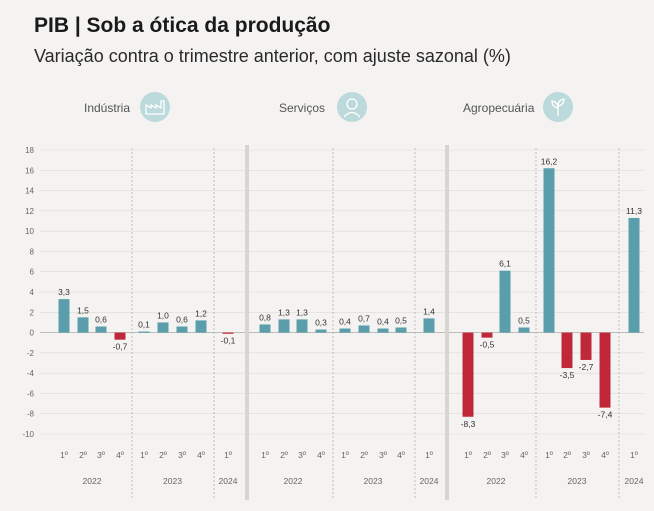 This screenshot has width=654, height=511. Describe the element at coordinates (429, 311) in the screenshot. I see `data-label: 1,4` at that location.